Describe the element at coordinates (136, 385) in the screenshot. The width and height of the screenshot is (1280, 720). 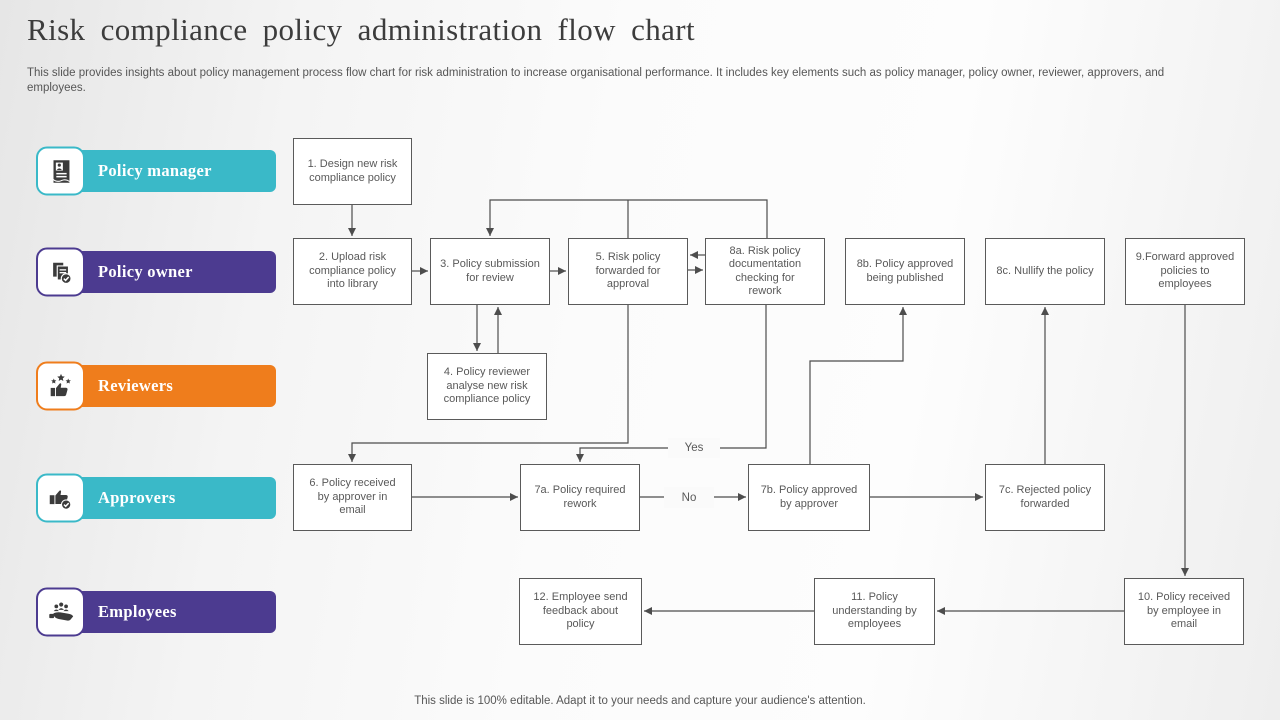
I see `role-label: Reviewers` at that location.